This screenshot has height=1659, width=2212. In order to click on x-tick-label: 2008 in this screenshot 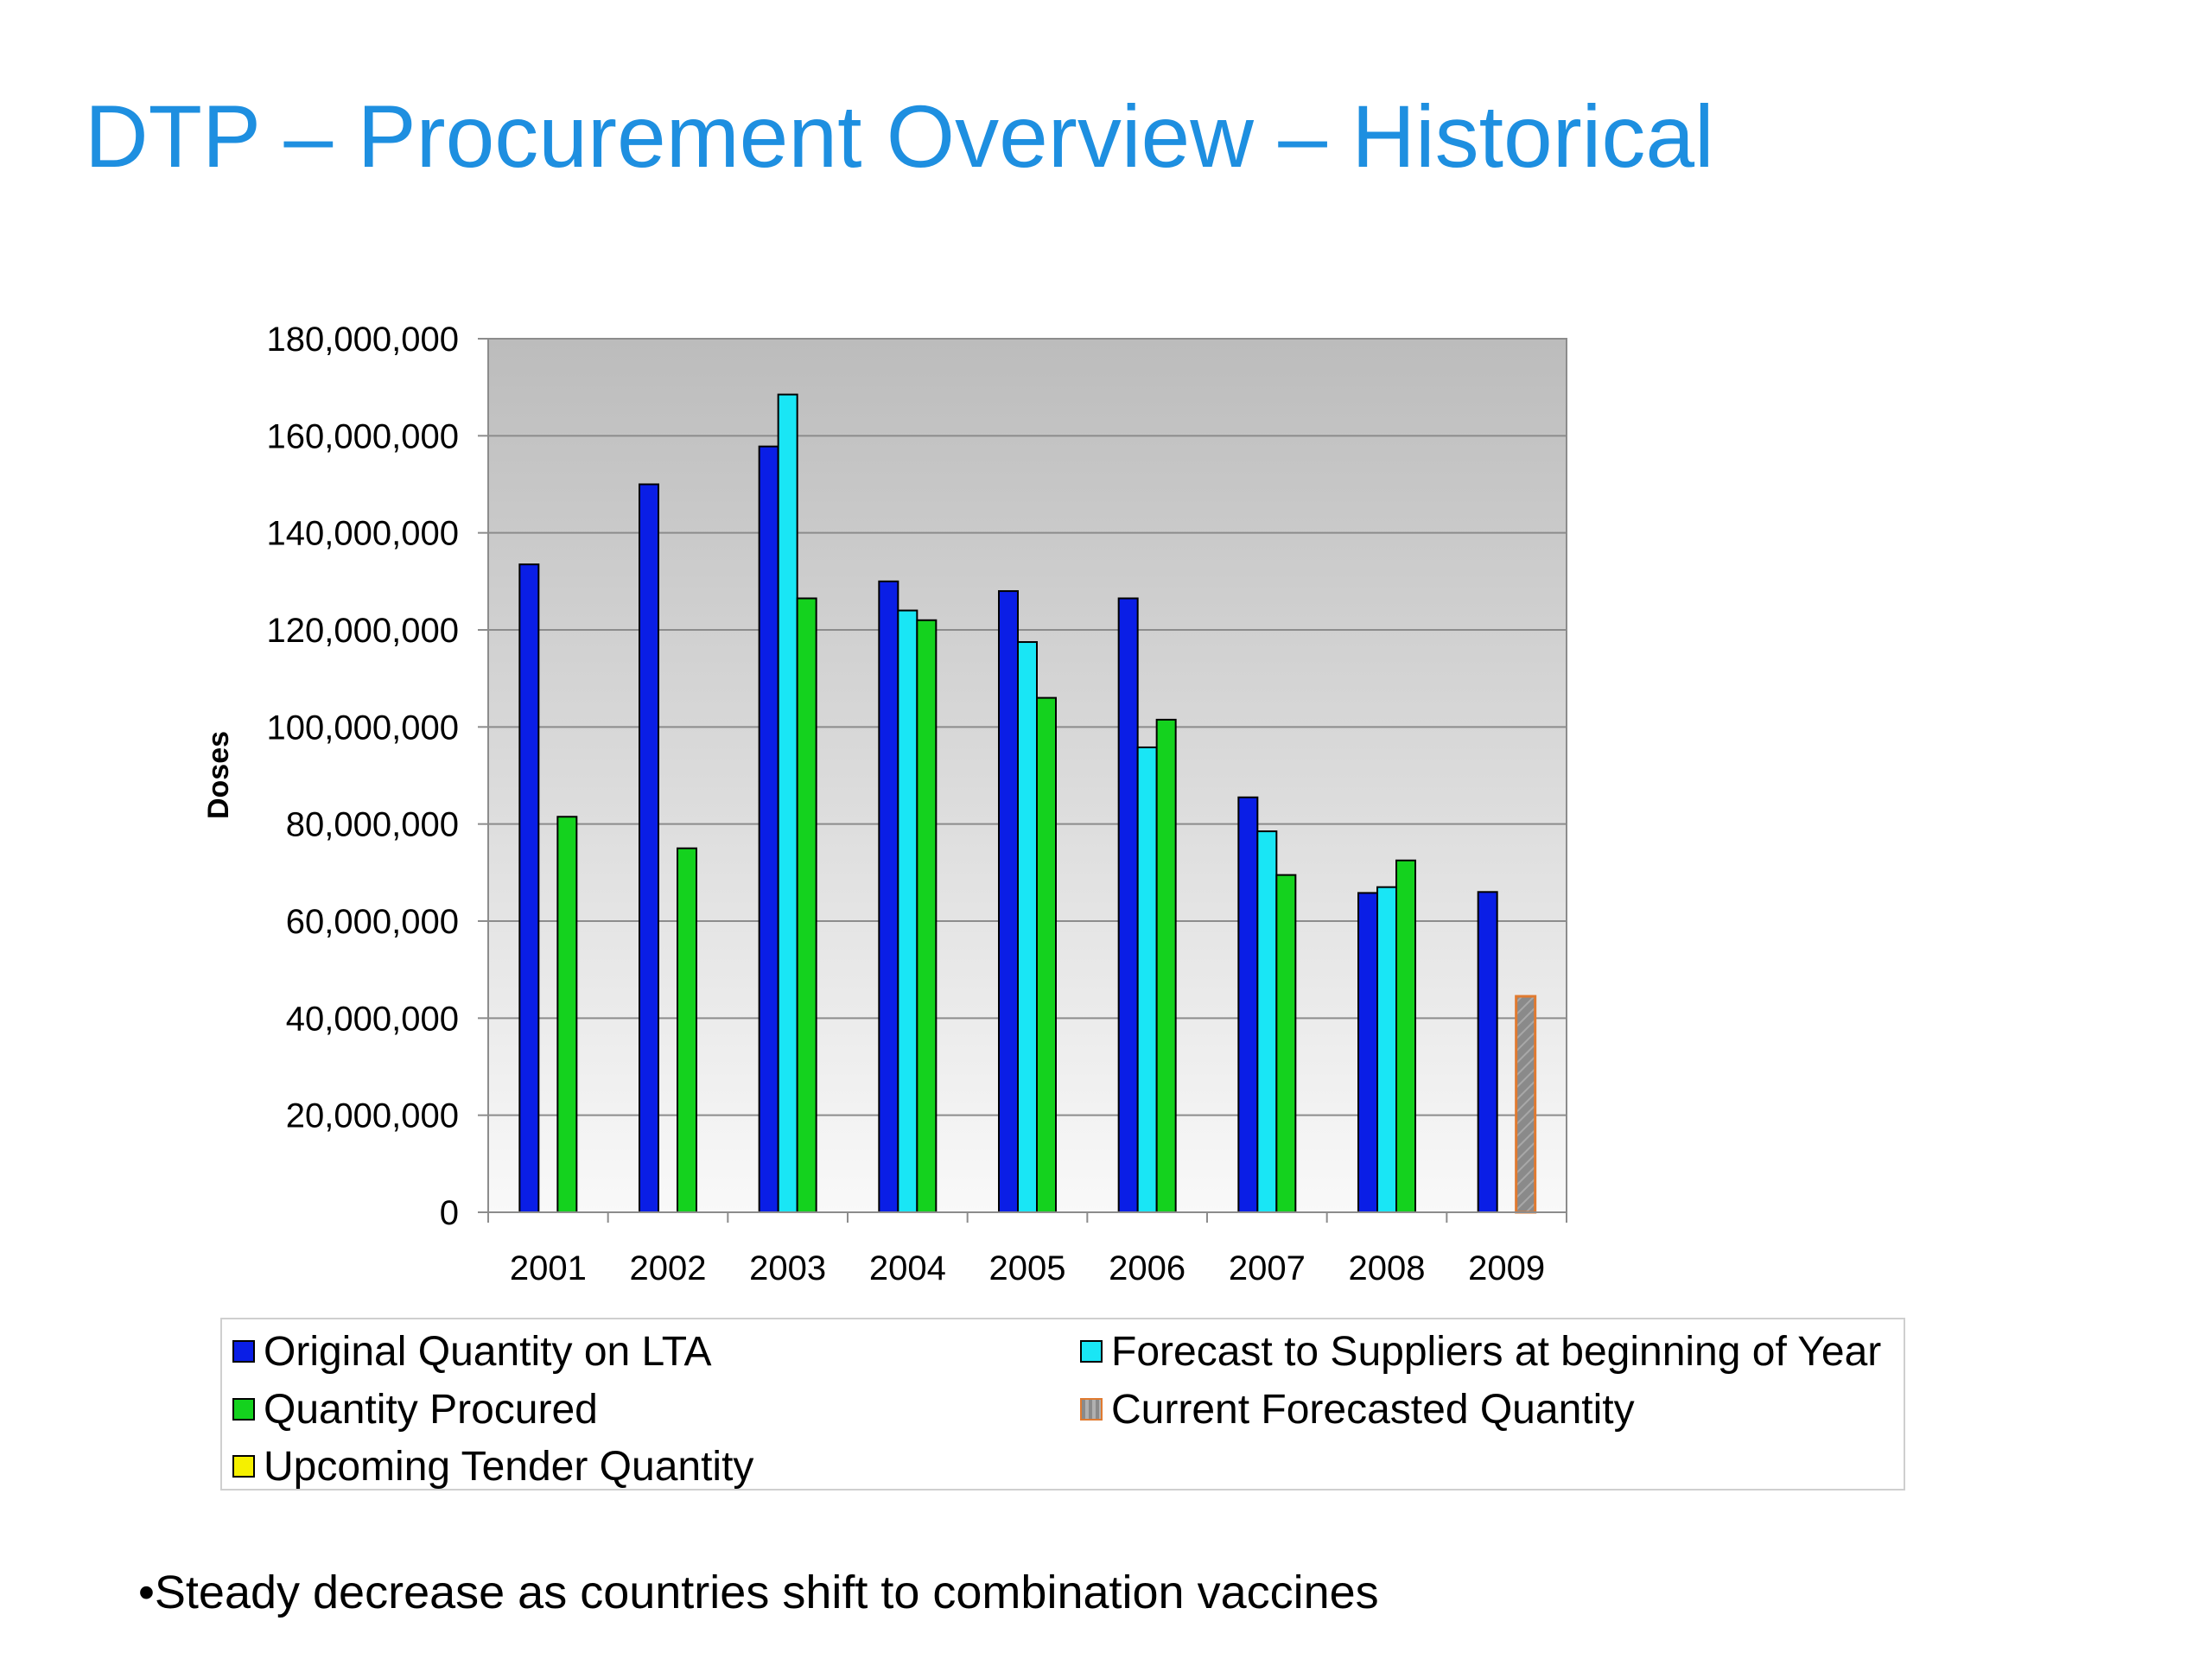, I will do `click(1387, 1268)`.